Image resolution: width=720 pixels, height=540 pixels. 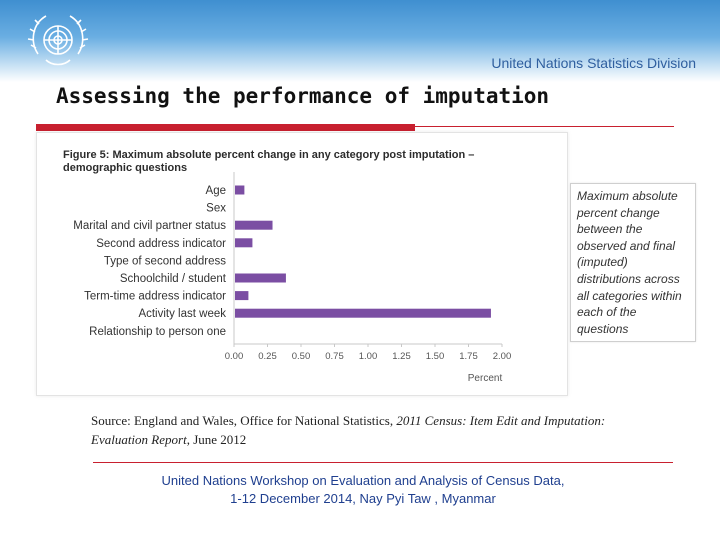 I want to click on x-axis-label: Percent, so click(x=485, y=378).